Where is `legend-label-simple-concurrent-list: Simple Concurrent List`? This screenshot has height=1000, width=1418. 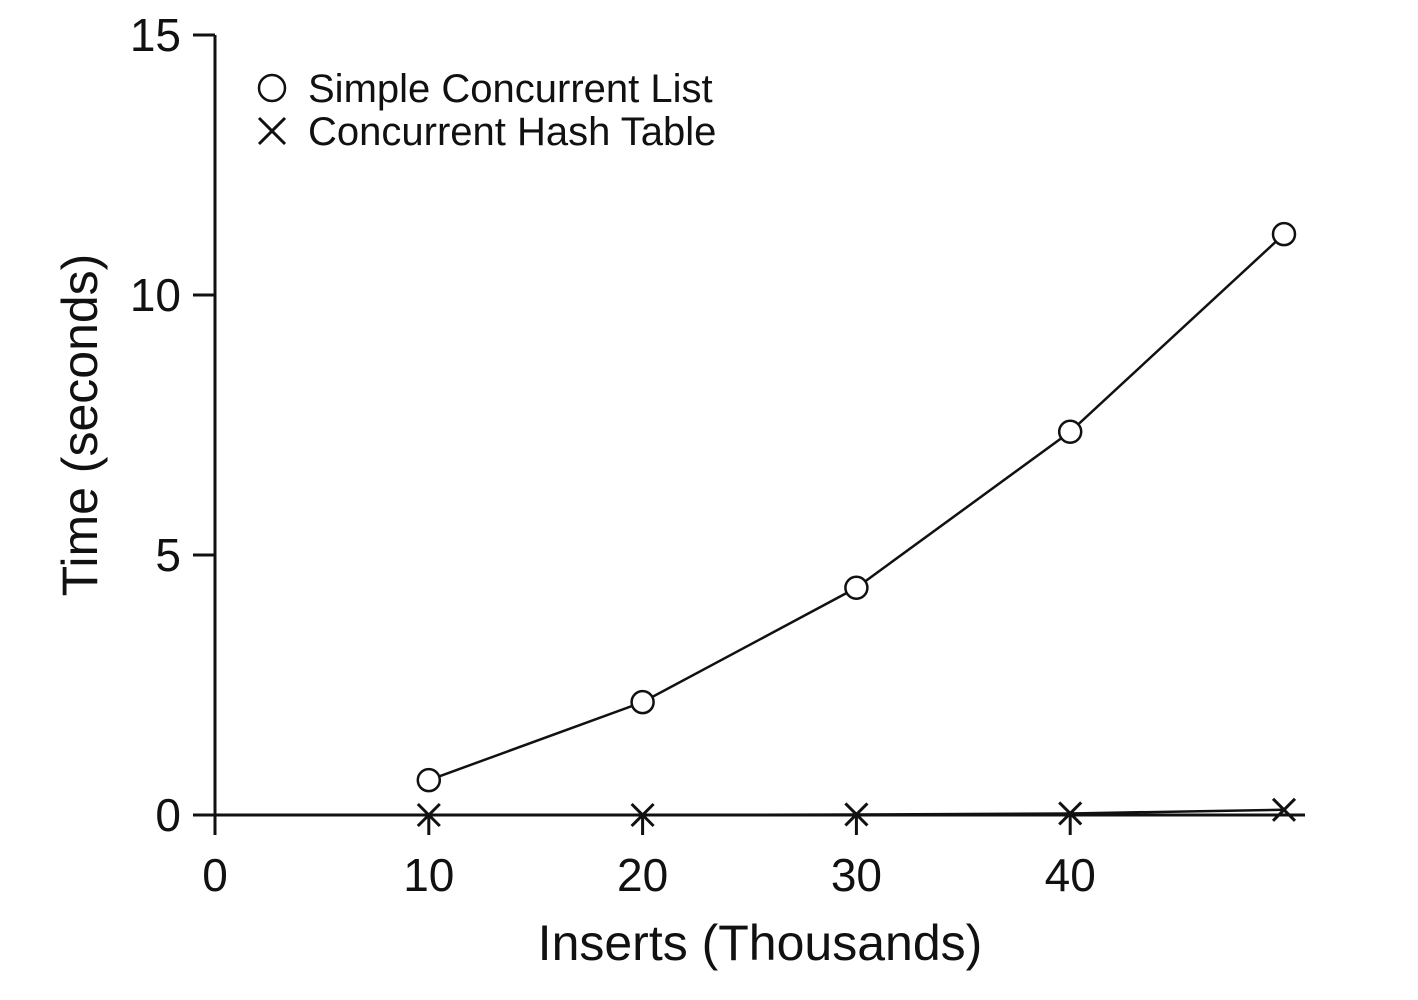 legend-label-simple-concurrent-list: Simple Concurrent List is located at coordinates (510, 89).